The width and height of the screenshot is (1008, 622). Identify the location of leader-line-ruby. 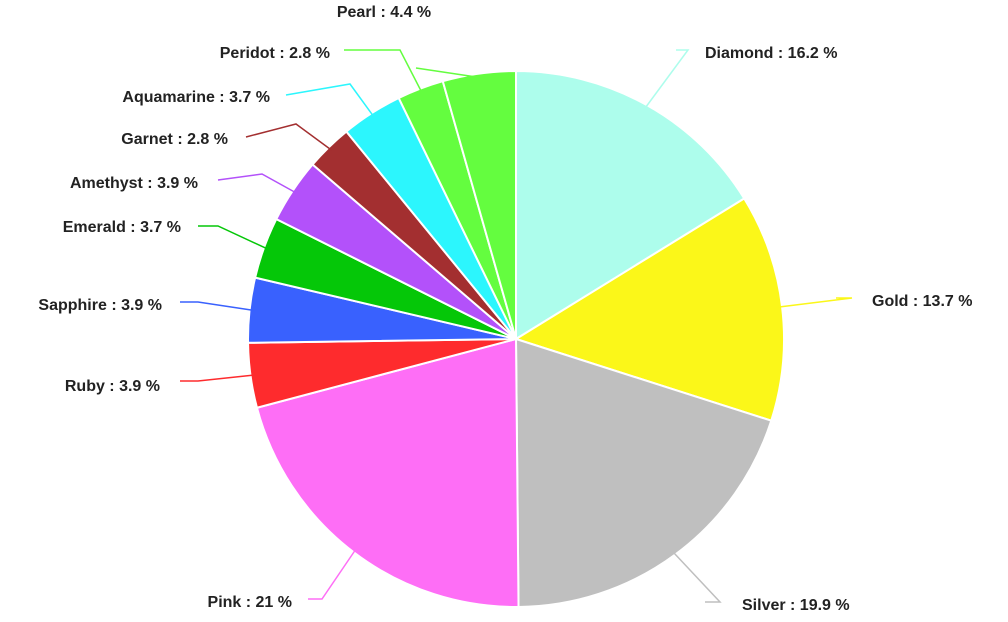
(217, 378).